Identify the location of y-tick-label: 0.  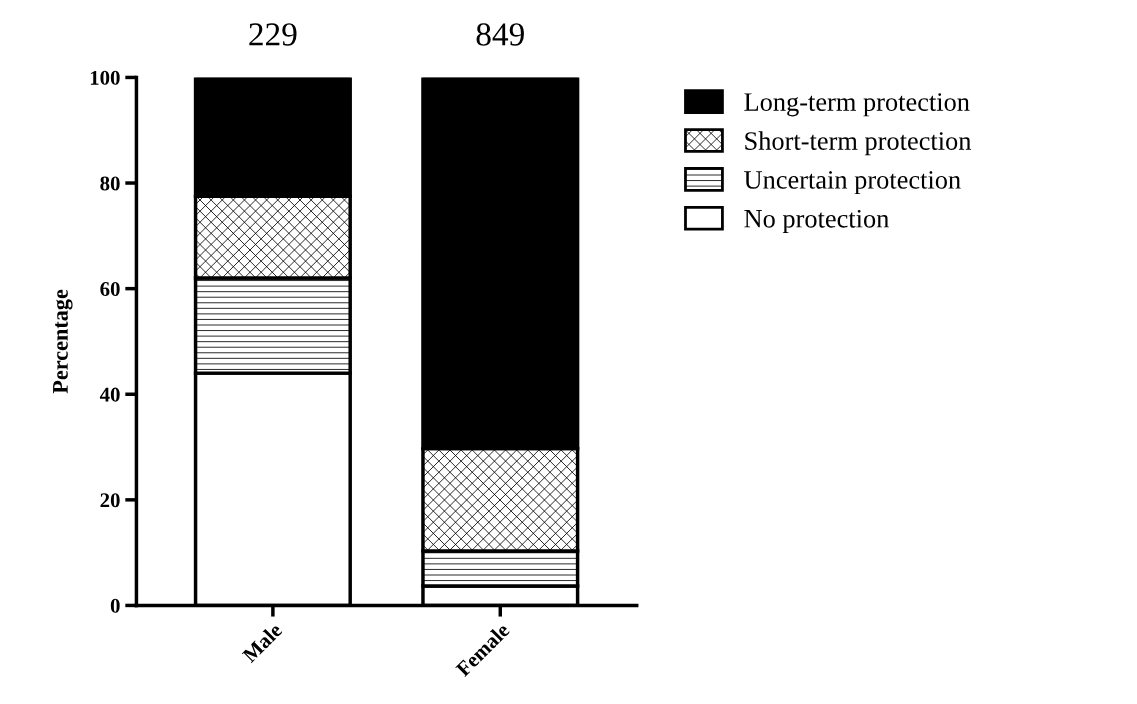
(115, 605).